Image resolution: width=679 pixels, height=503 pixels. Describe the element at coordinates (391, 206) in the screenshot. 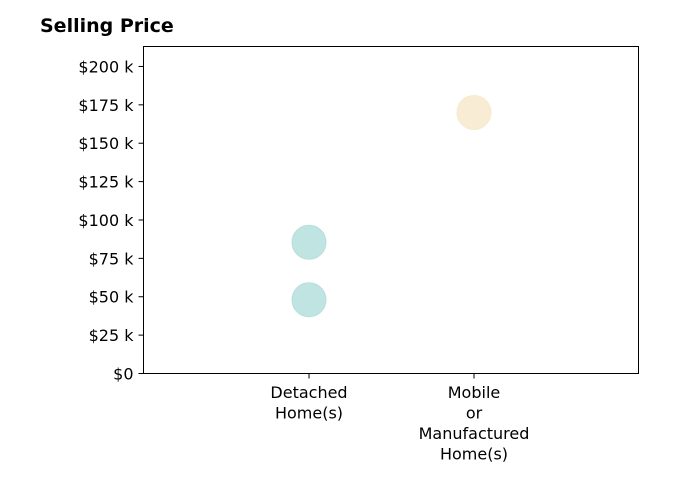

I see `data-points` at that location.